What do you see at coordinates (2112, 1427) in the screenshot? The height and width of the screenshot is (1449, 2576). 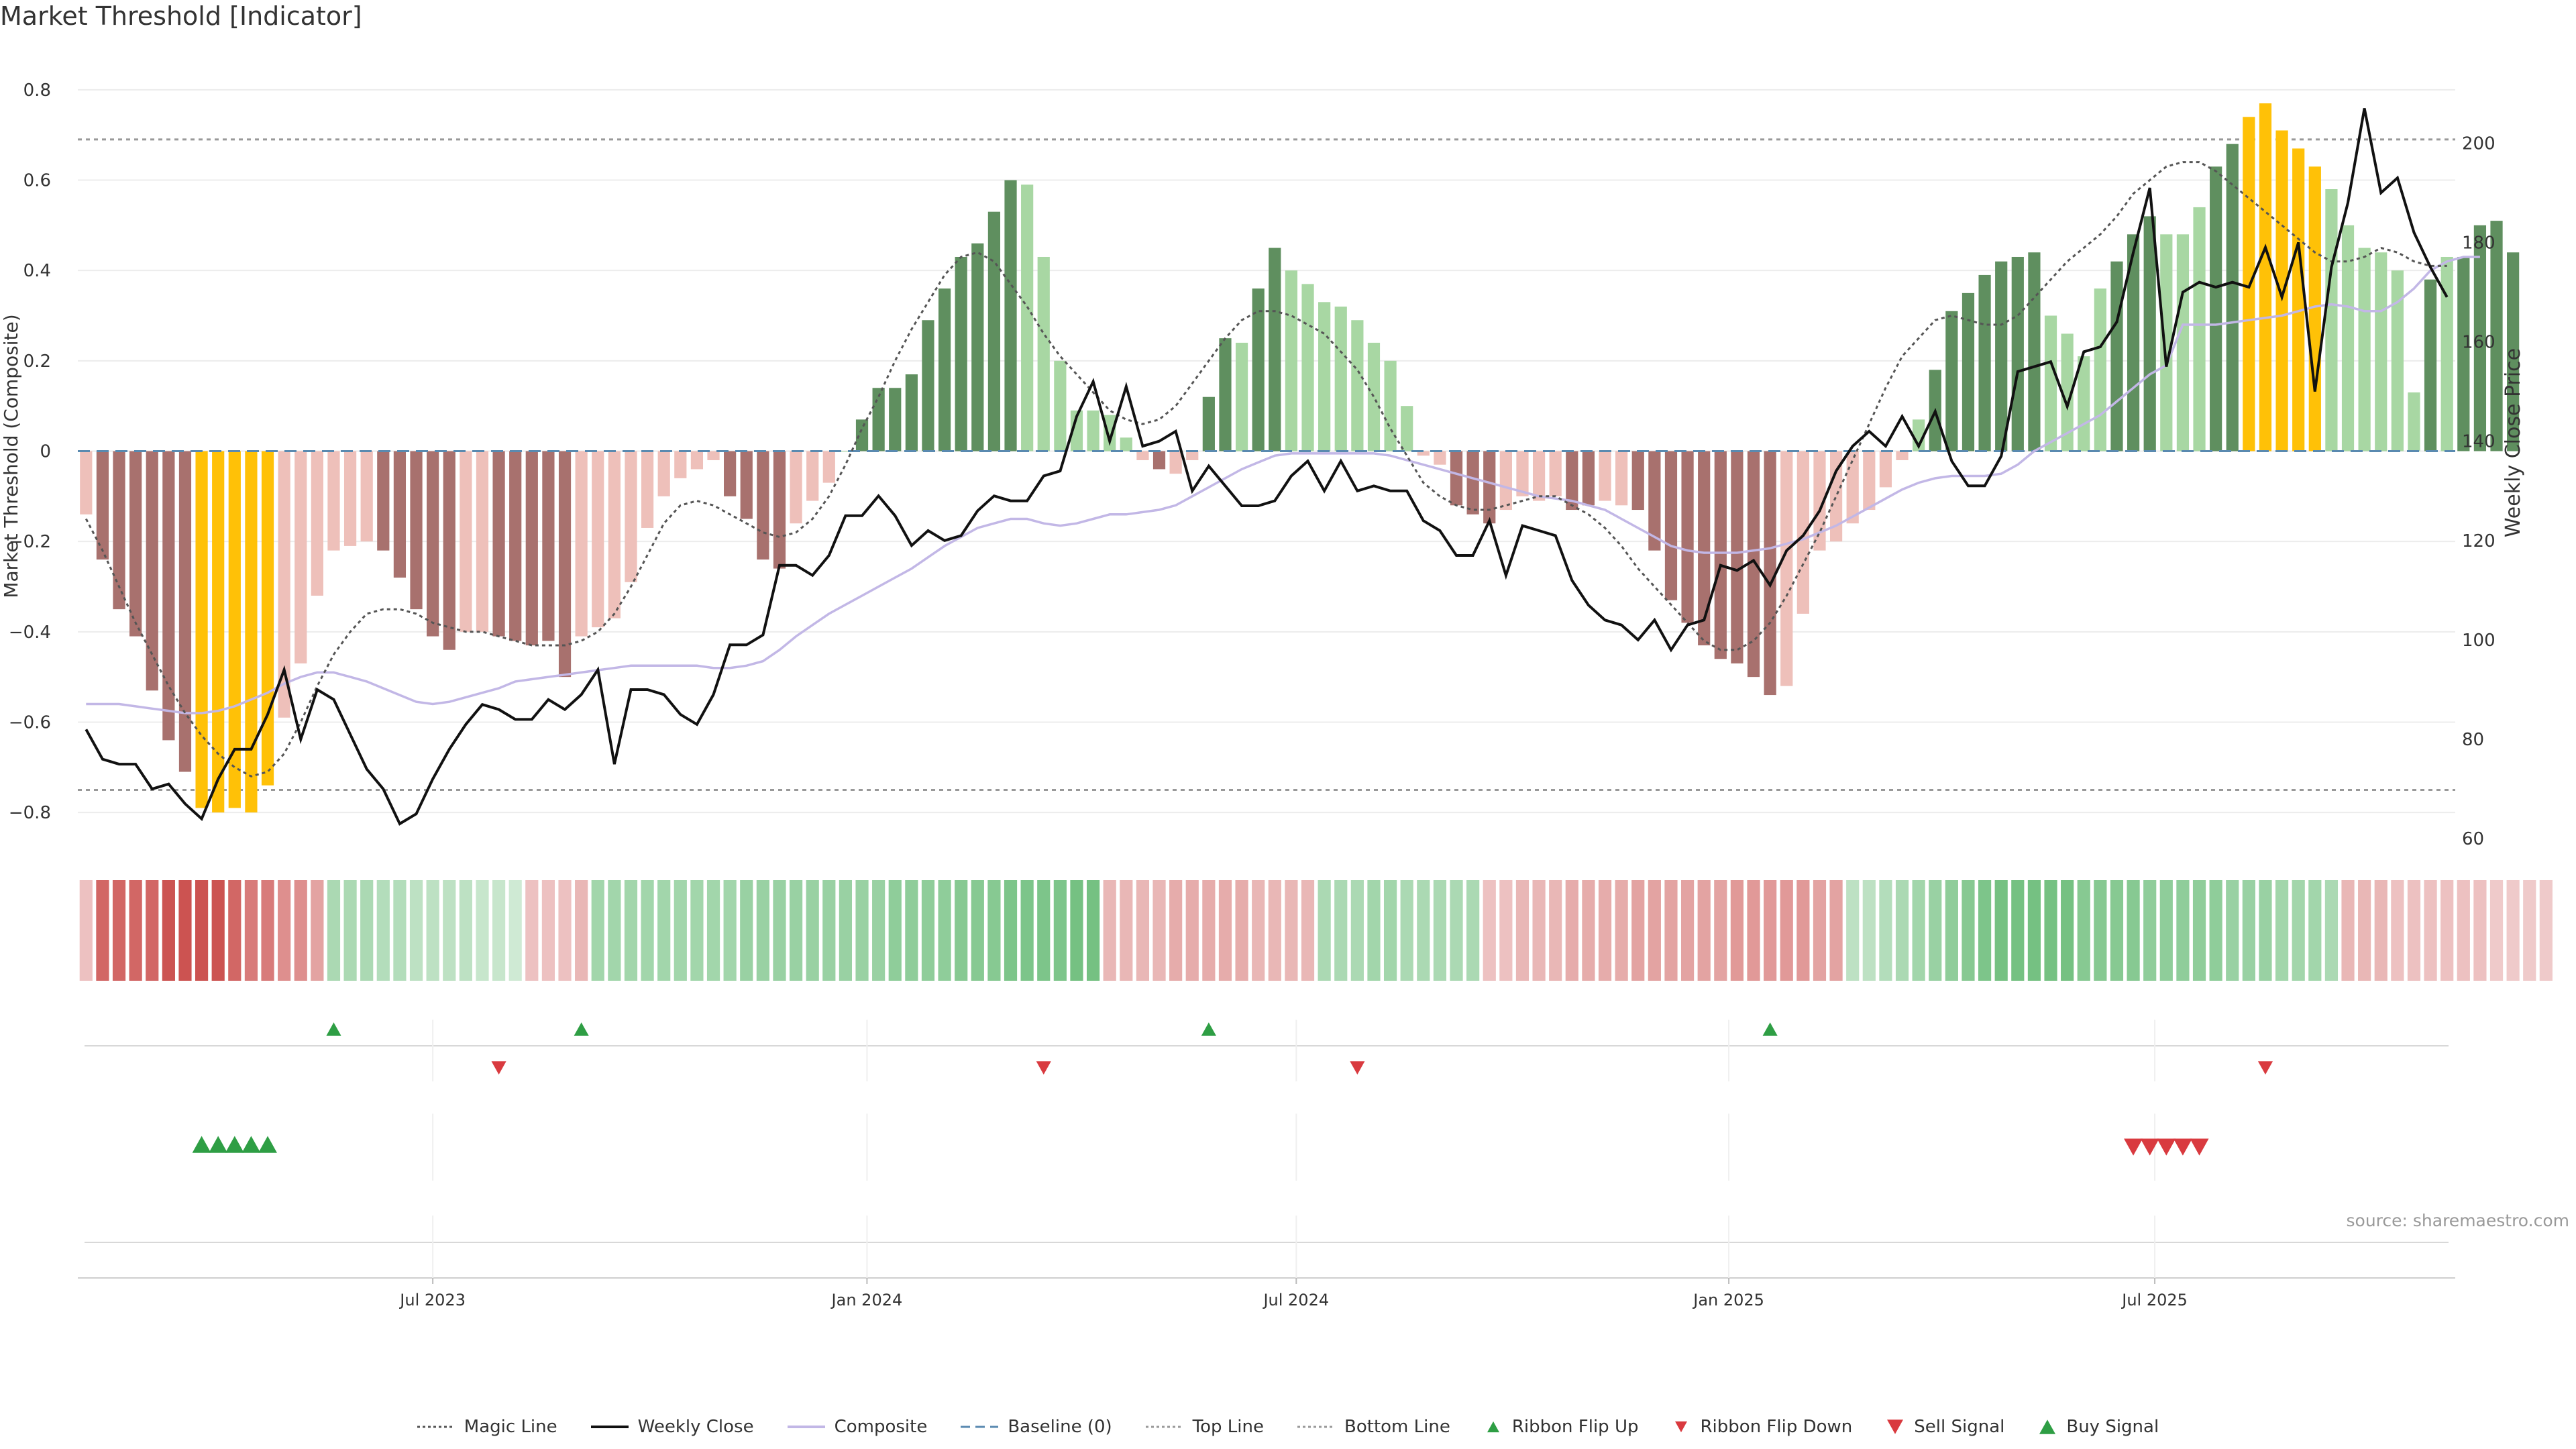 I see `legend-label: Buy Signal` at bounding box center [2112, 1427].